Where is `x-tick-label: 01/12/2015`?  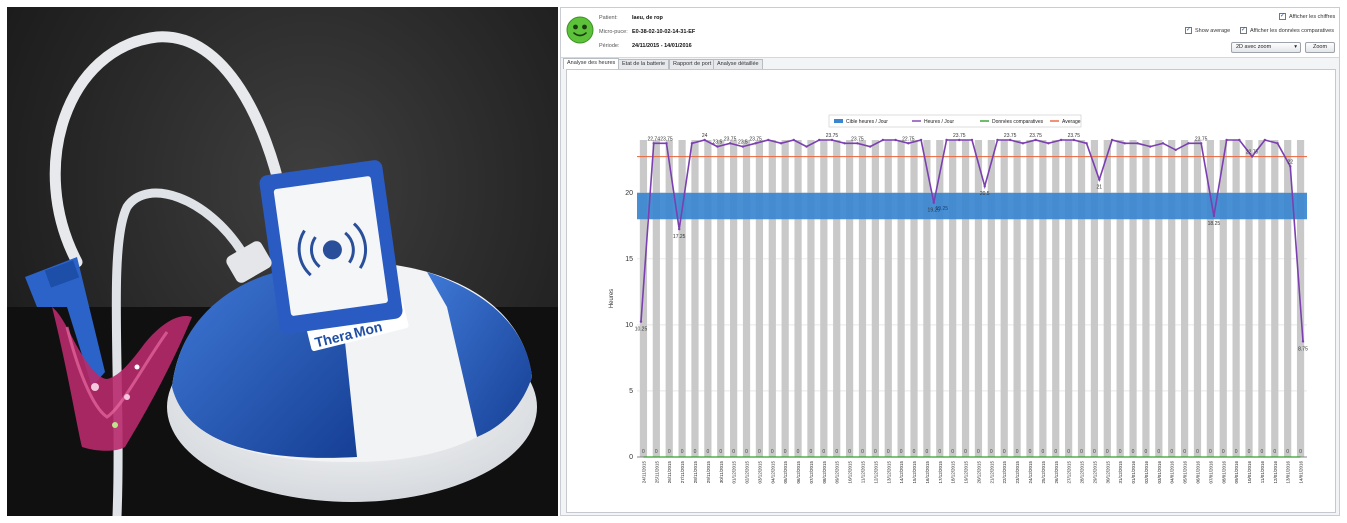 x-tick-label: 01/12/2015 is located at coordinates (734, 472).